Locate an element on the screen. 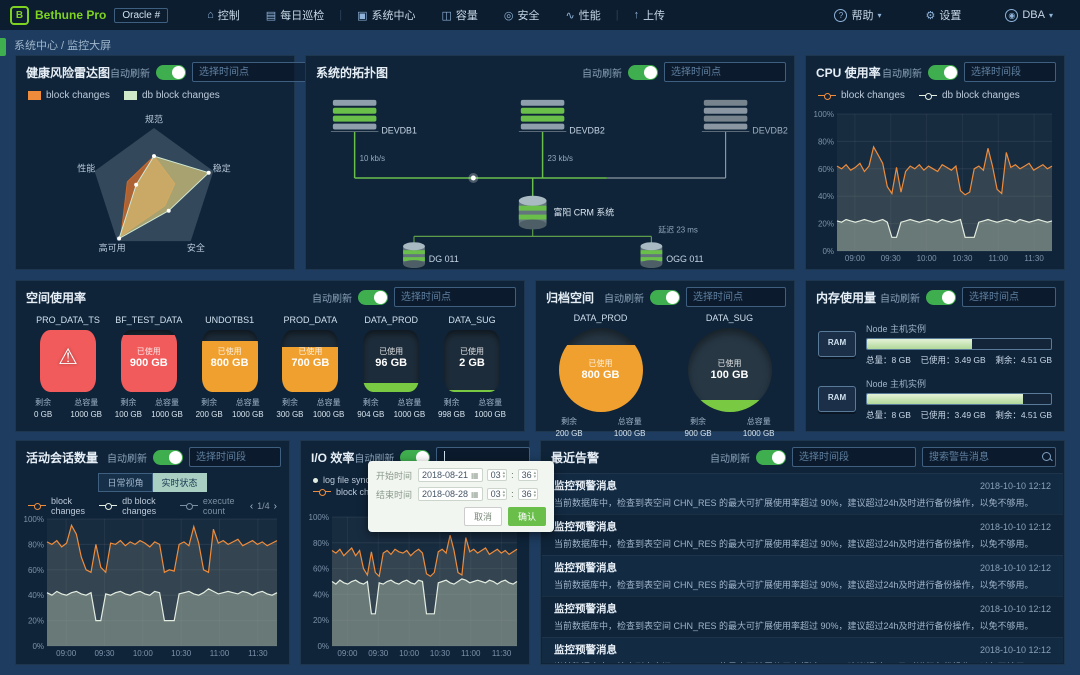 The width and height of the screenshot is (1080, 675). server-node-devdb2-standby: DEVDB2 is located at coordinates (744, 117).